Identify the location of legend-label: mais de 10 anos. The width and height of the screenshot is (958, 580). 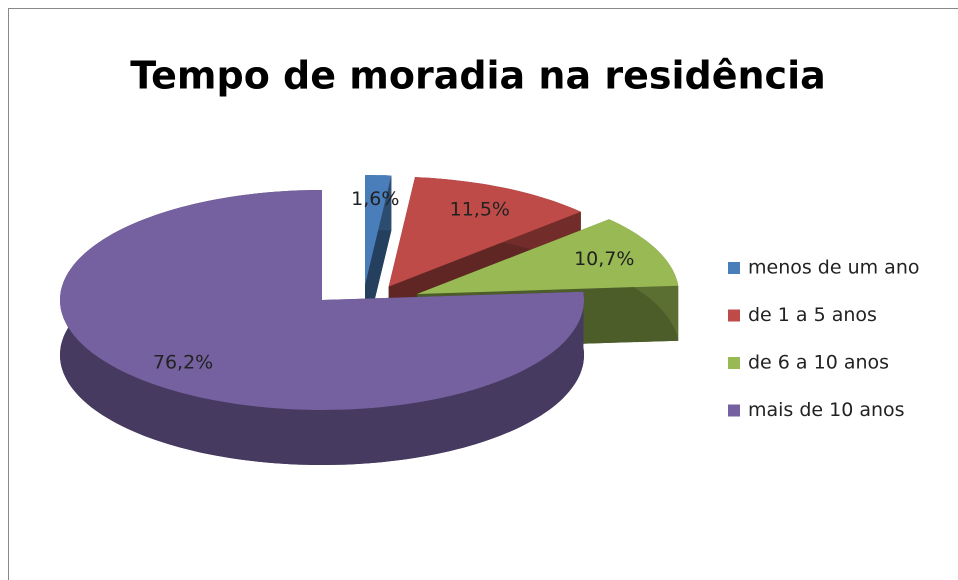
(826, 410).